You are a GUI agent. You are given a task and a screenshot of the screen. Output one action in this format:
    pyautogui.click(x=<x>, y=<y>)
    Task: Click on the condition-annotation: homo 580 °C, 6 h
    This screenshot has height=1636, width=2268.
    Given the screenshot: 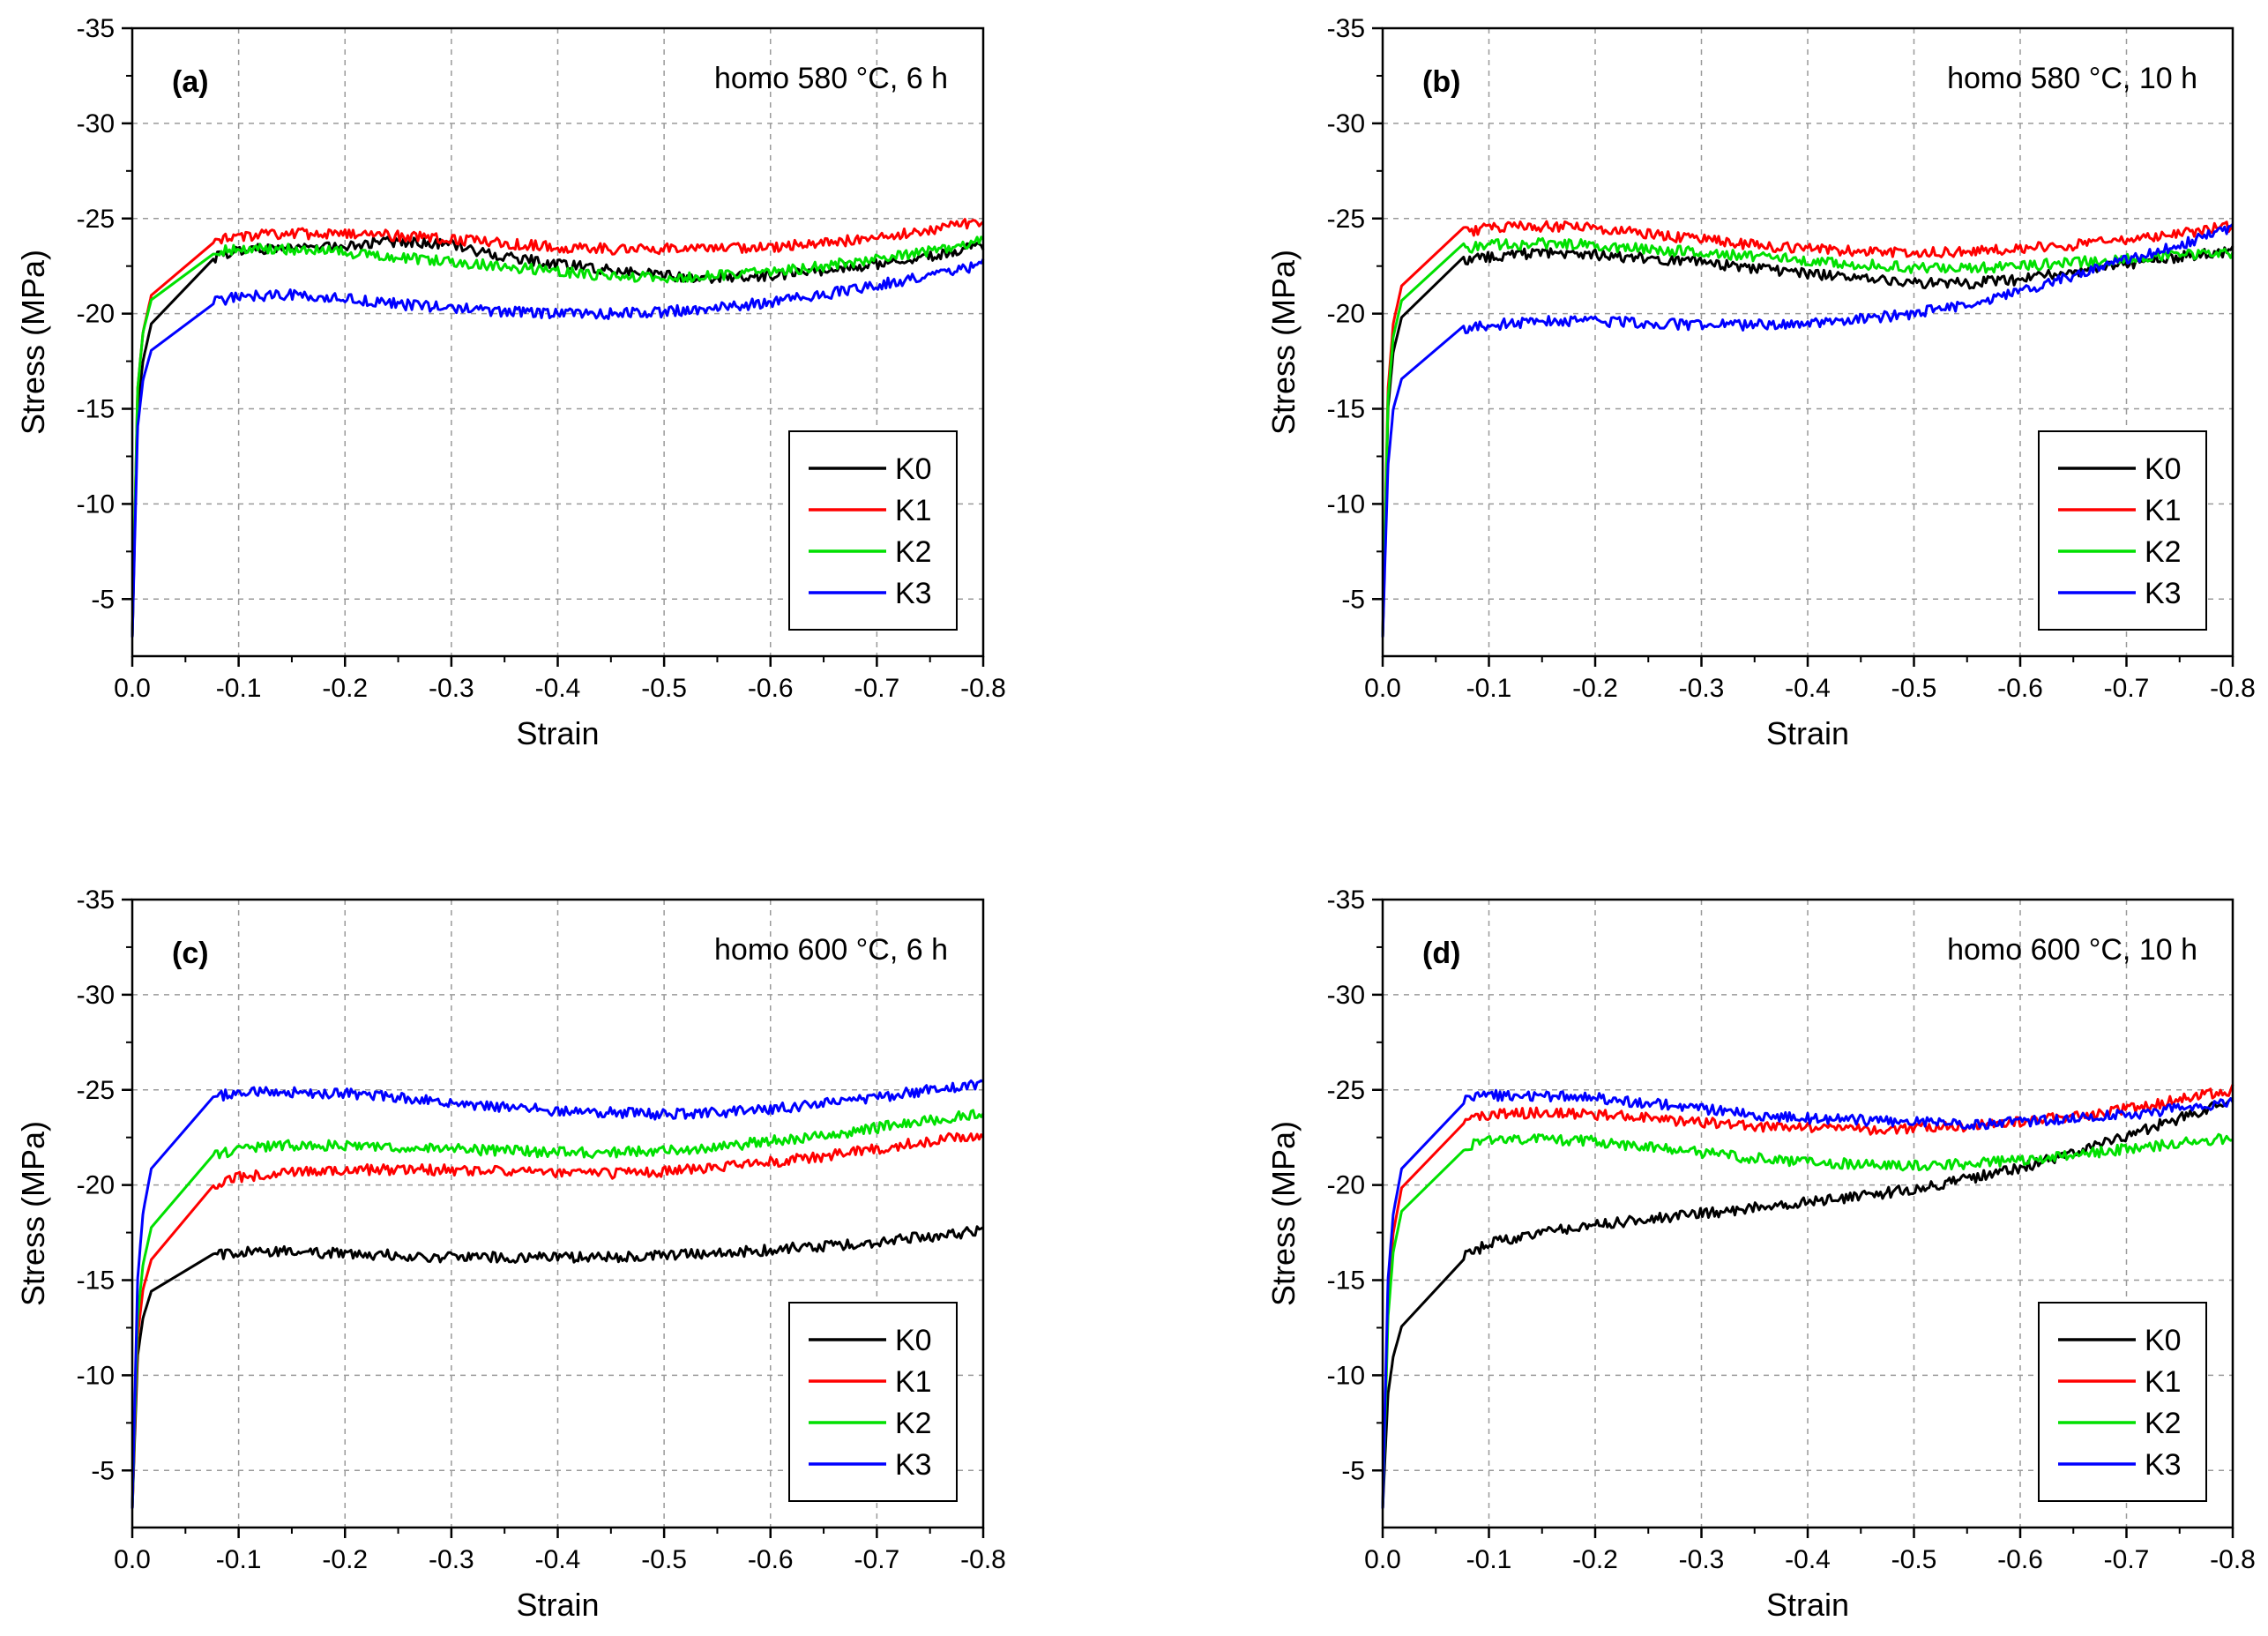 What is the action you would take?
    pyautogui.click(x=831, y=78)
    